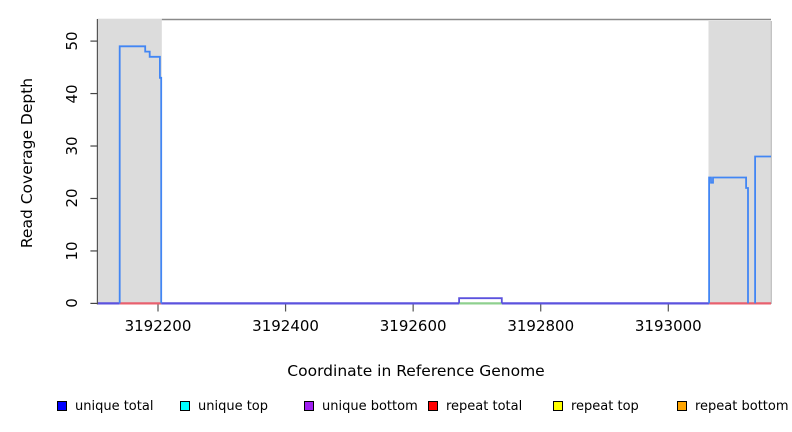  Describe the element at coordinates (72, 41) in the screenshot. I see `y-tick-label: 50` at that location.